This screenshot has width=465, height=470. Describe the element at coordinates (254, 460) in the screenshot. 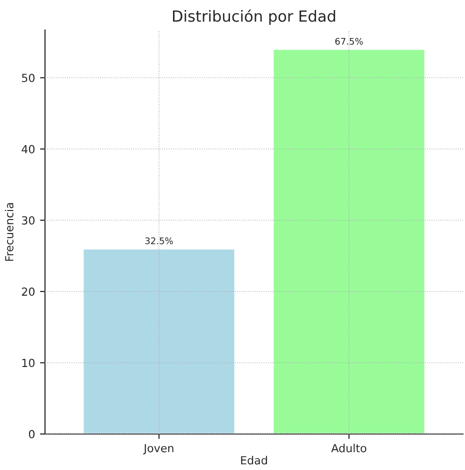

I see `x-axis-title: Edad` at that location.